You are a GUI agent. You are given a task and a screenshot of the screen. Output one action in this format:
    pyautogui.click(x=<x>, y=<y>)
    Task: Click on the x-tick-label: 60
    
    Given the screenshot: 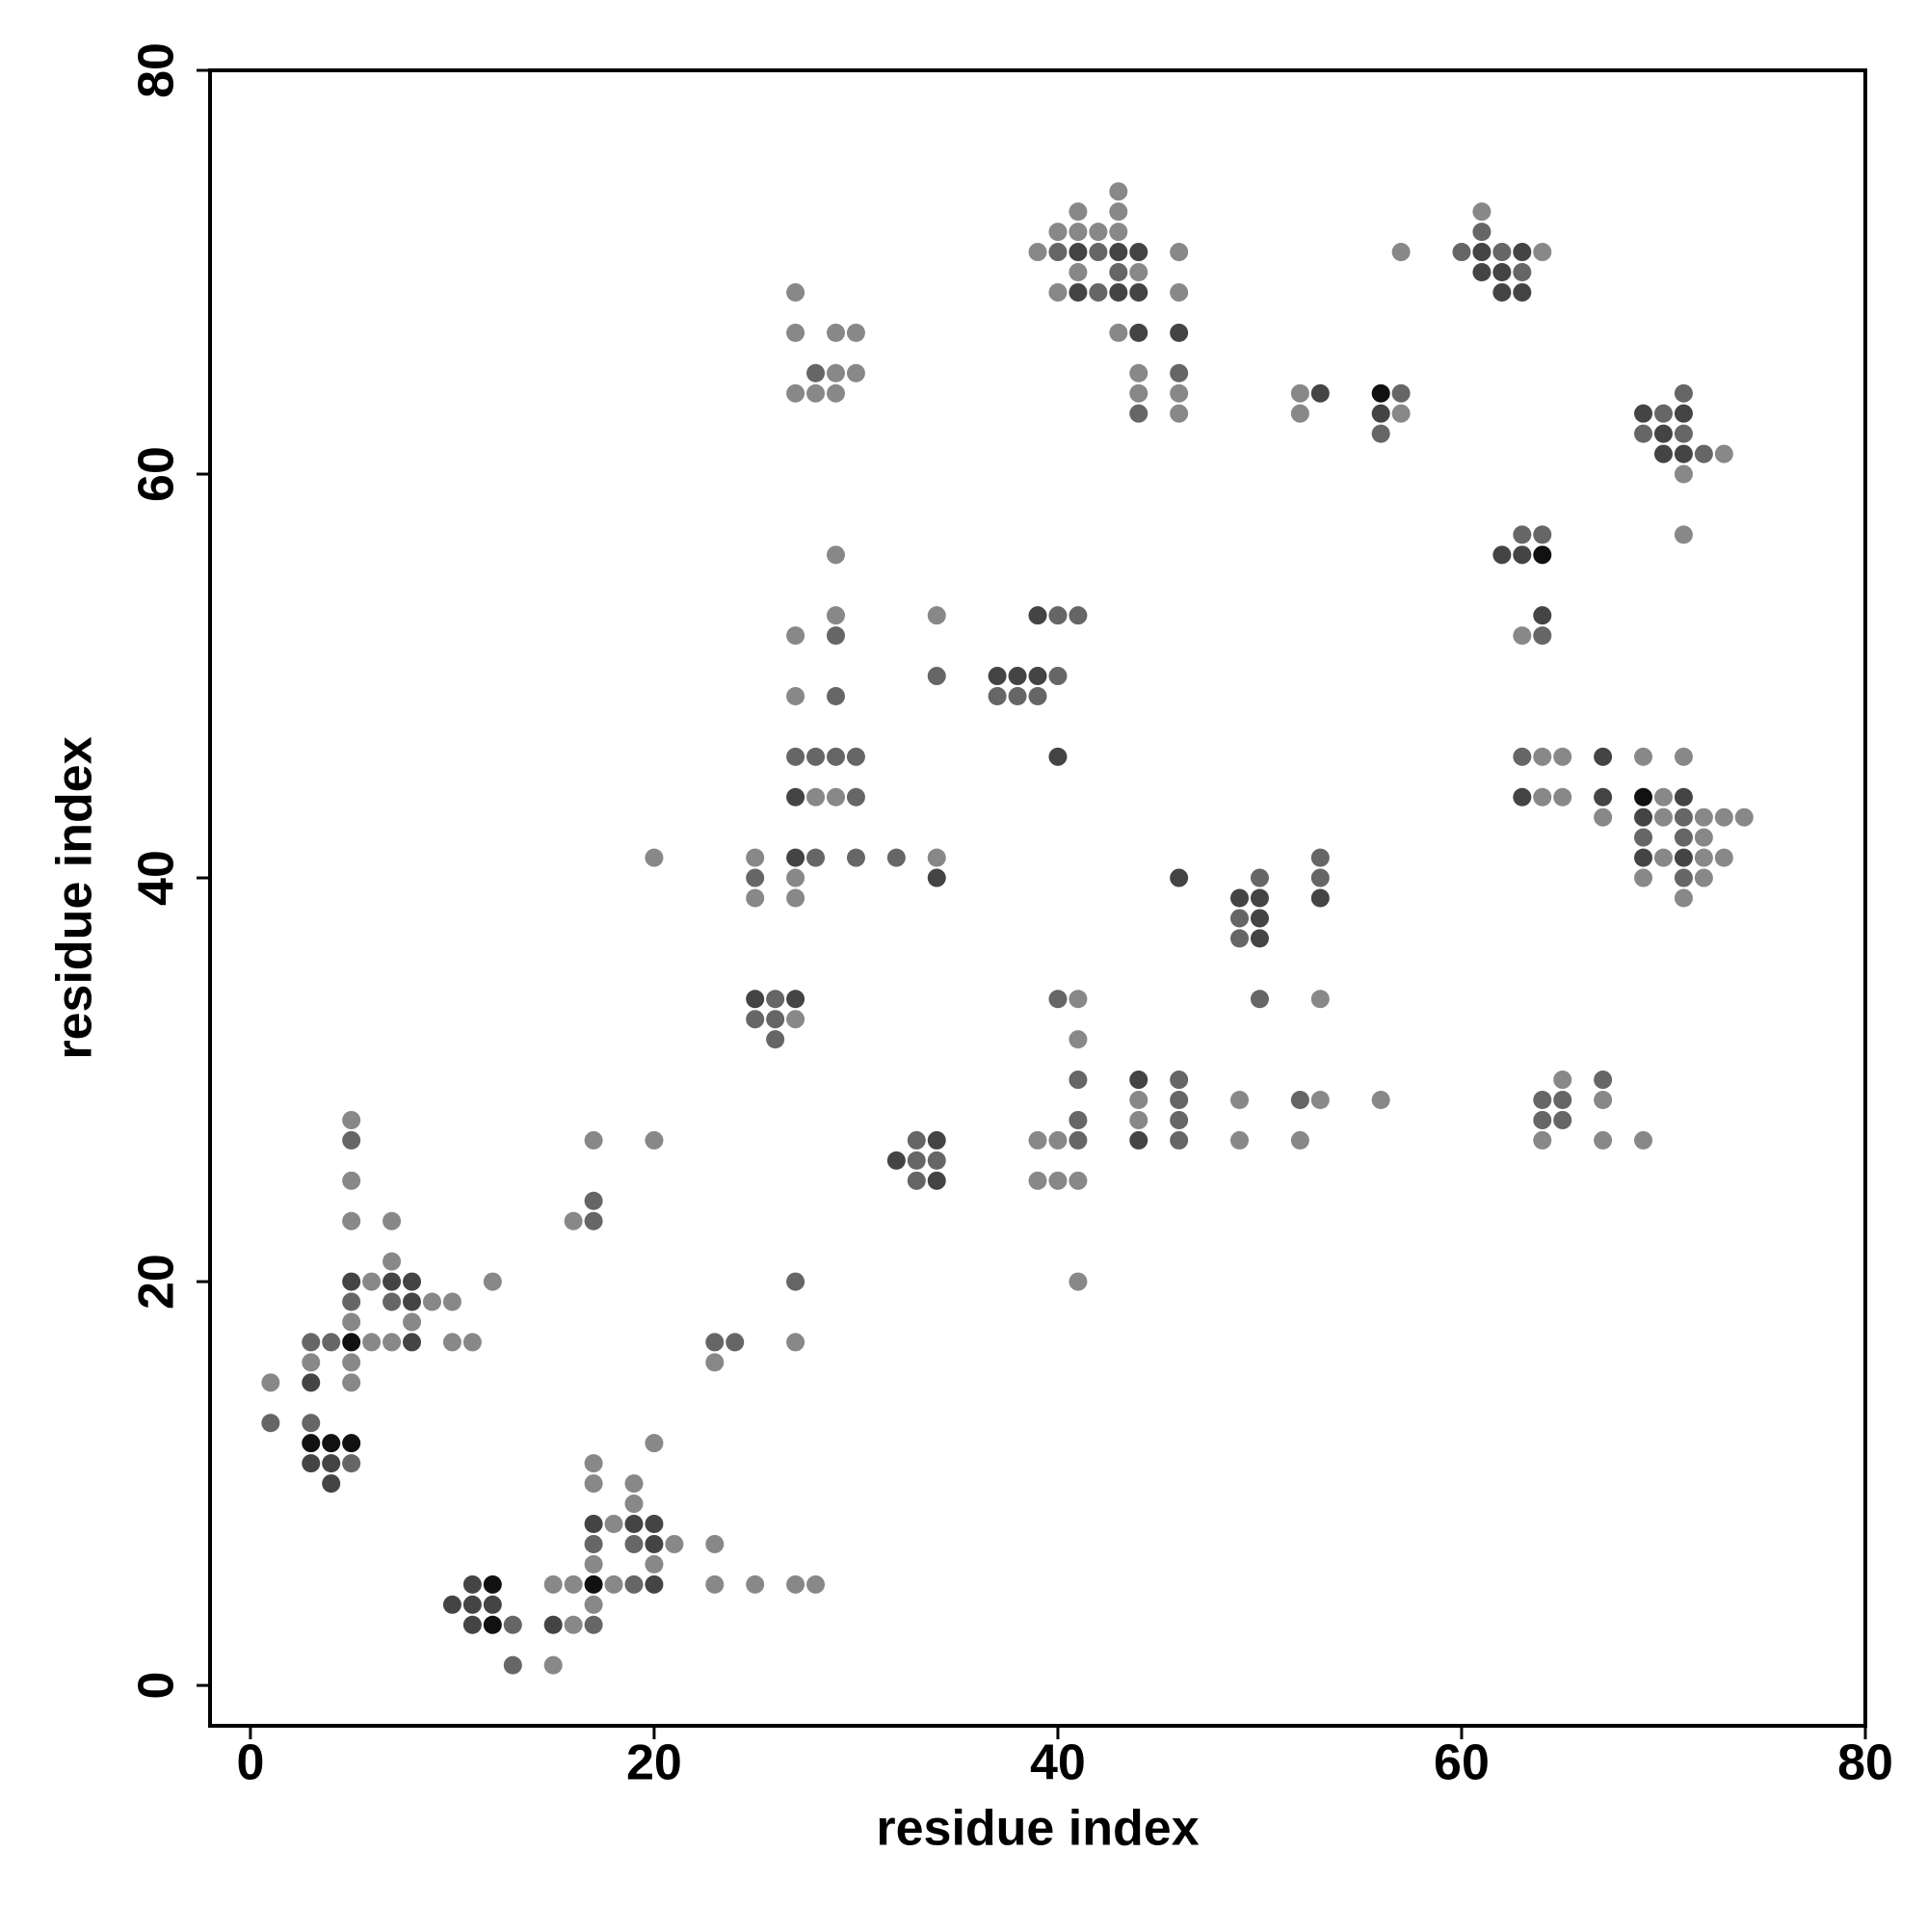 What is the action you would take?
    pyautogui.click(x=1462, y=1763)
    